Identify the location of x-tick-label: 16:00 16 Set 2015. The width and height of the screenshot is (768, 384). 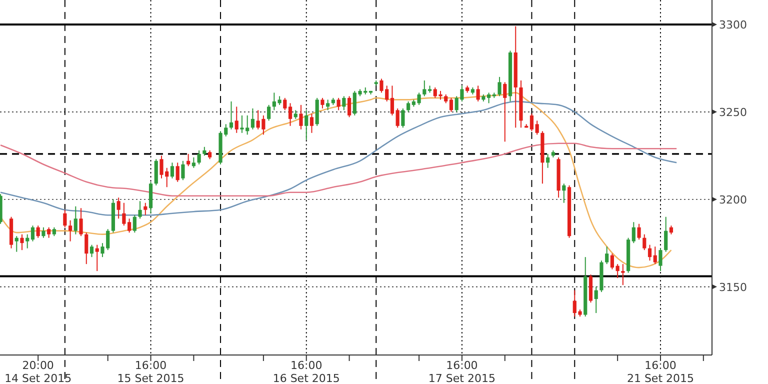
(306, 371).